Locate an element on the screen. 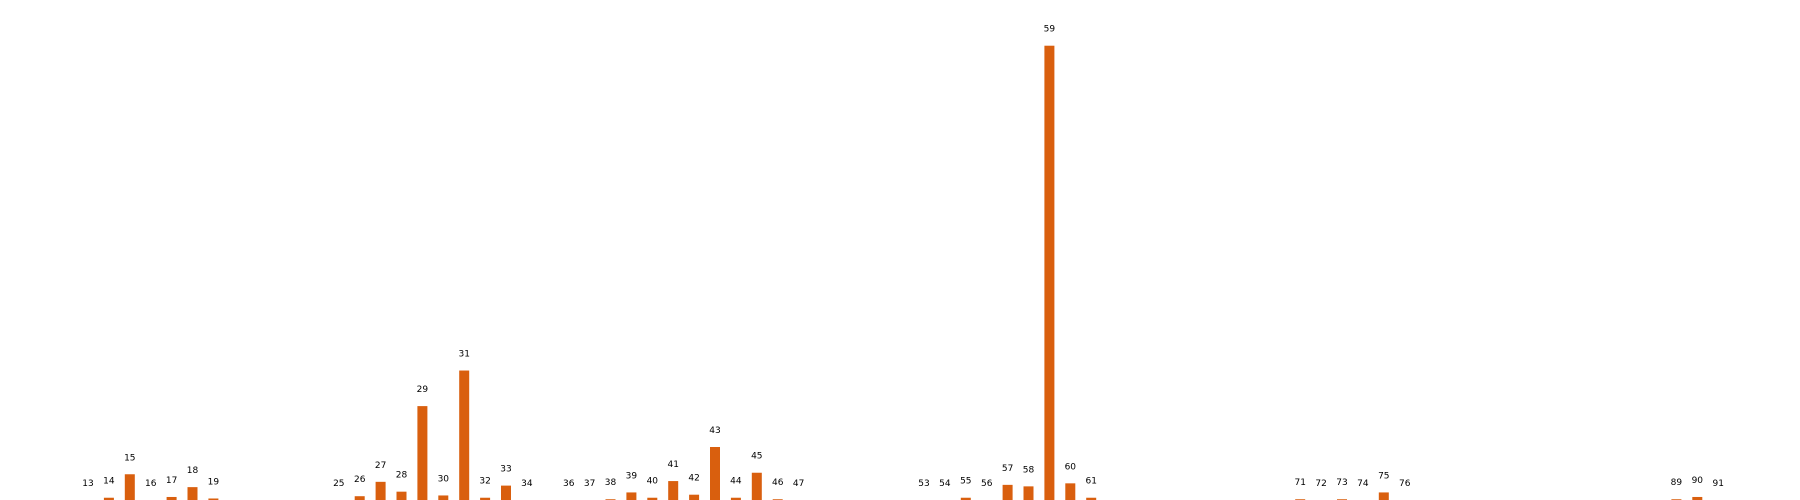  bar-label-55: 55 is located at coordinates (965, 482).